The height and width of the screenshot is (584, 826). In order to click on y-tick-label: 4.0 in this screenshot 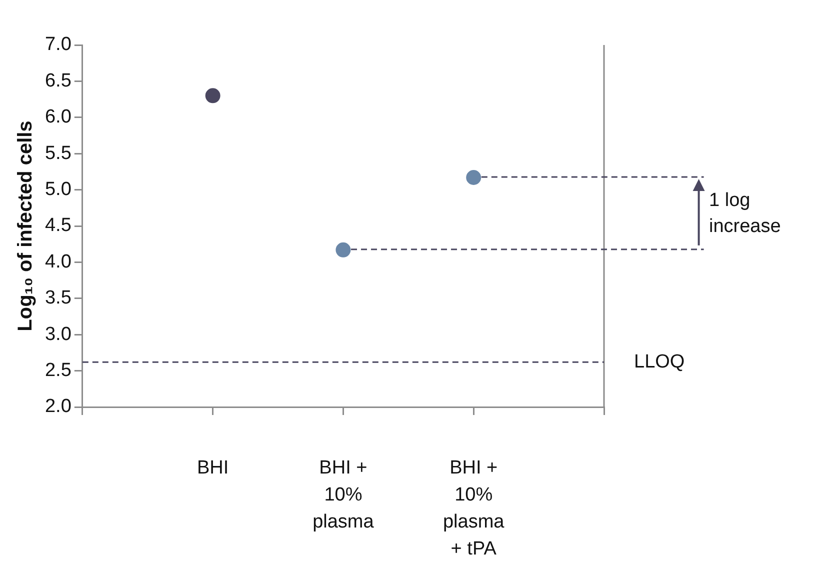, I will do `click(58, 261)`.